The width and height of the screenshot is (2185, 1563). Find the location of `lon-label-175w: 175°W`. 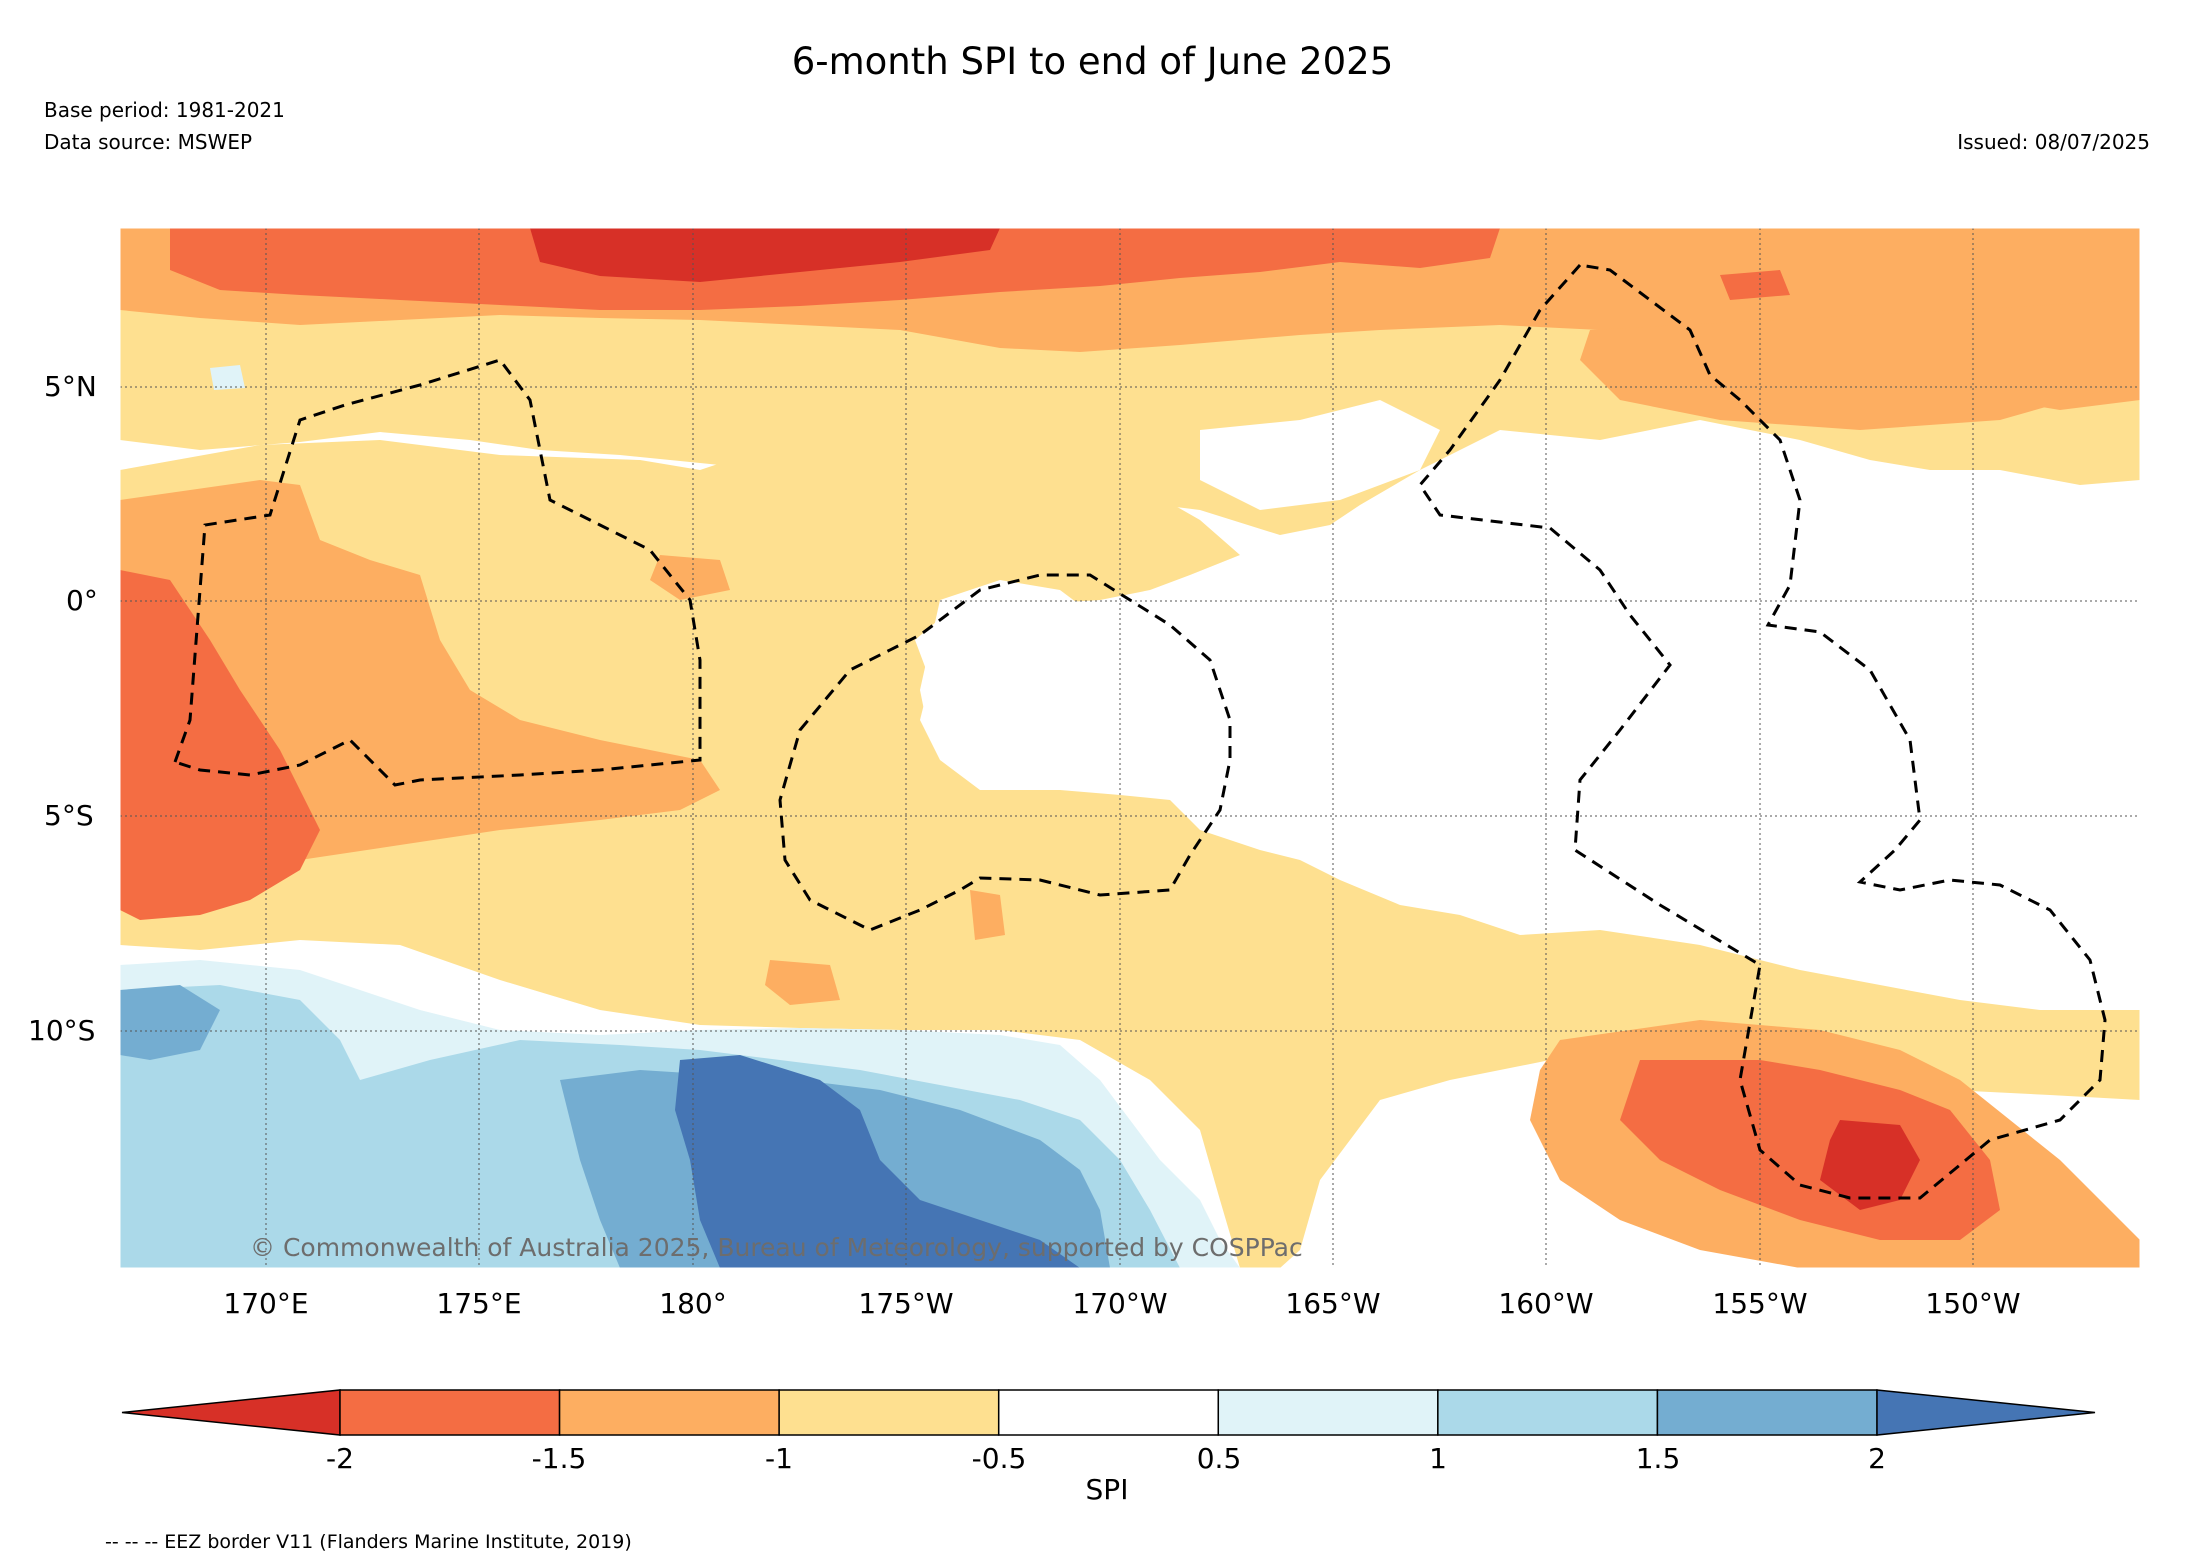

lon-label-175w: 175°W is located at coordinates (906, 1303).